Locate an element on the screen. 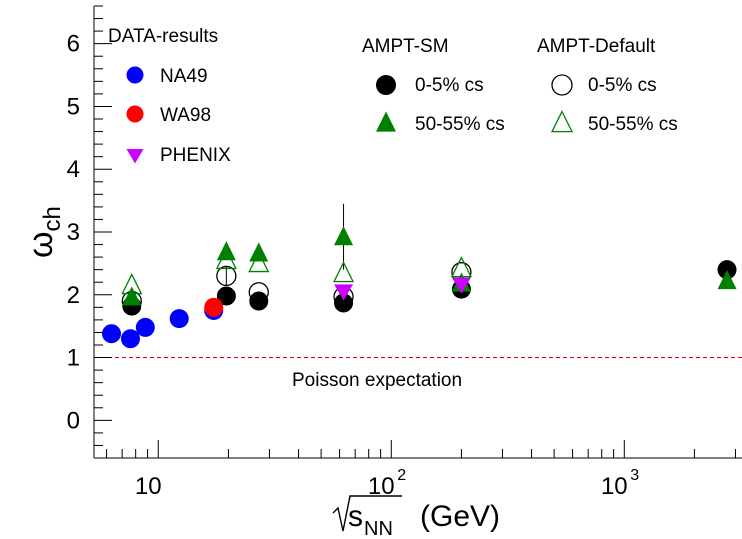 This screenshot has height=539, width=742. y-axis-symbol: ω is located at coordinates (41, 244).